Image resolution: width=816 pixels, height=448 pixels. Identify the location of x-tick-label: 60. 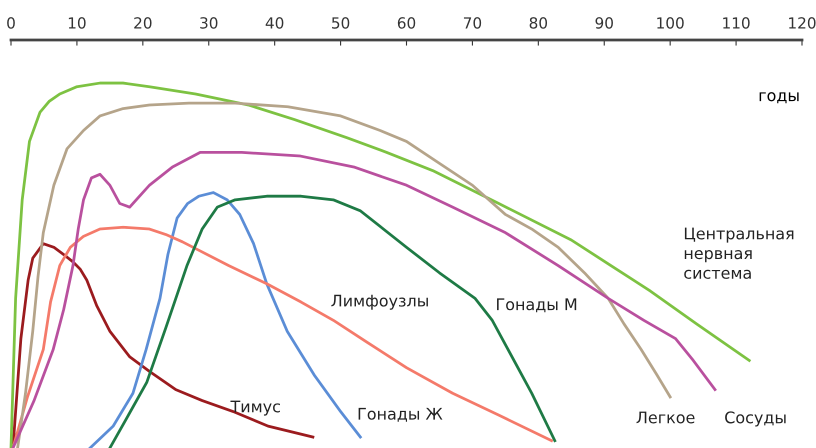
(407, 23).